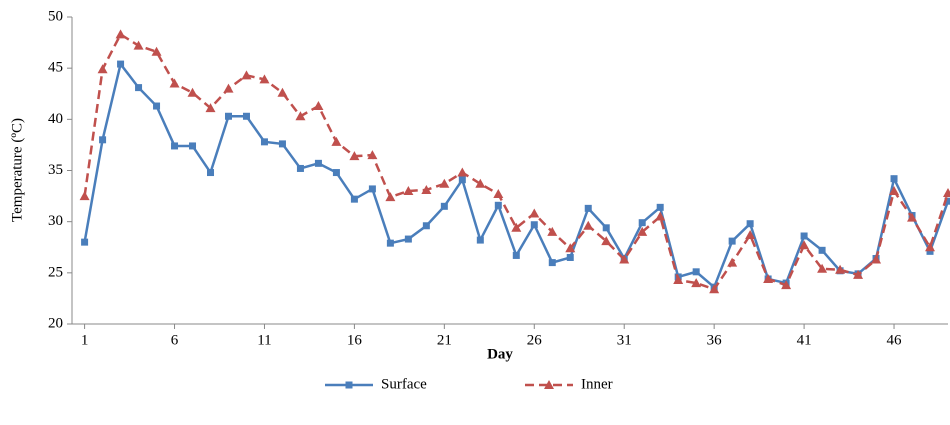  I want to click on x-axis-label: Day, so click(500, 354).